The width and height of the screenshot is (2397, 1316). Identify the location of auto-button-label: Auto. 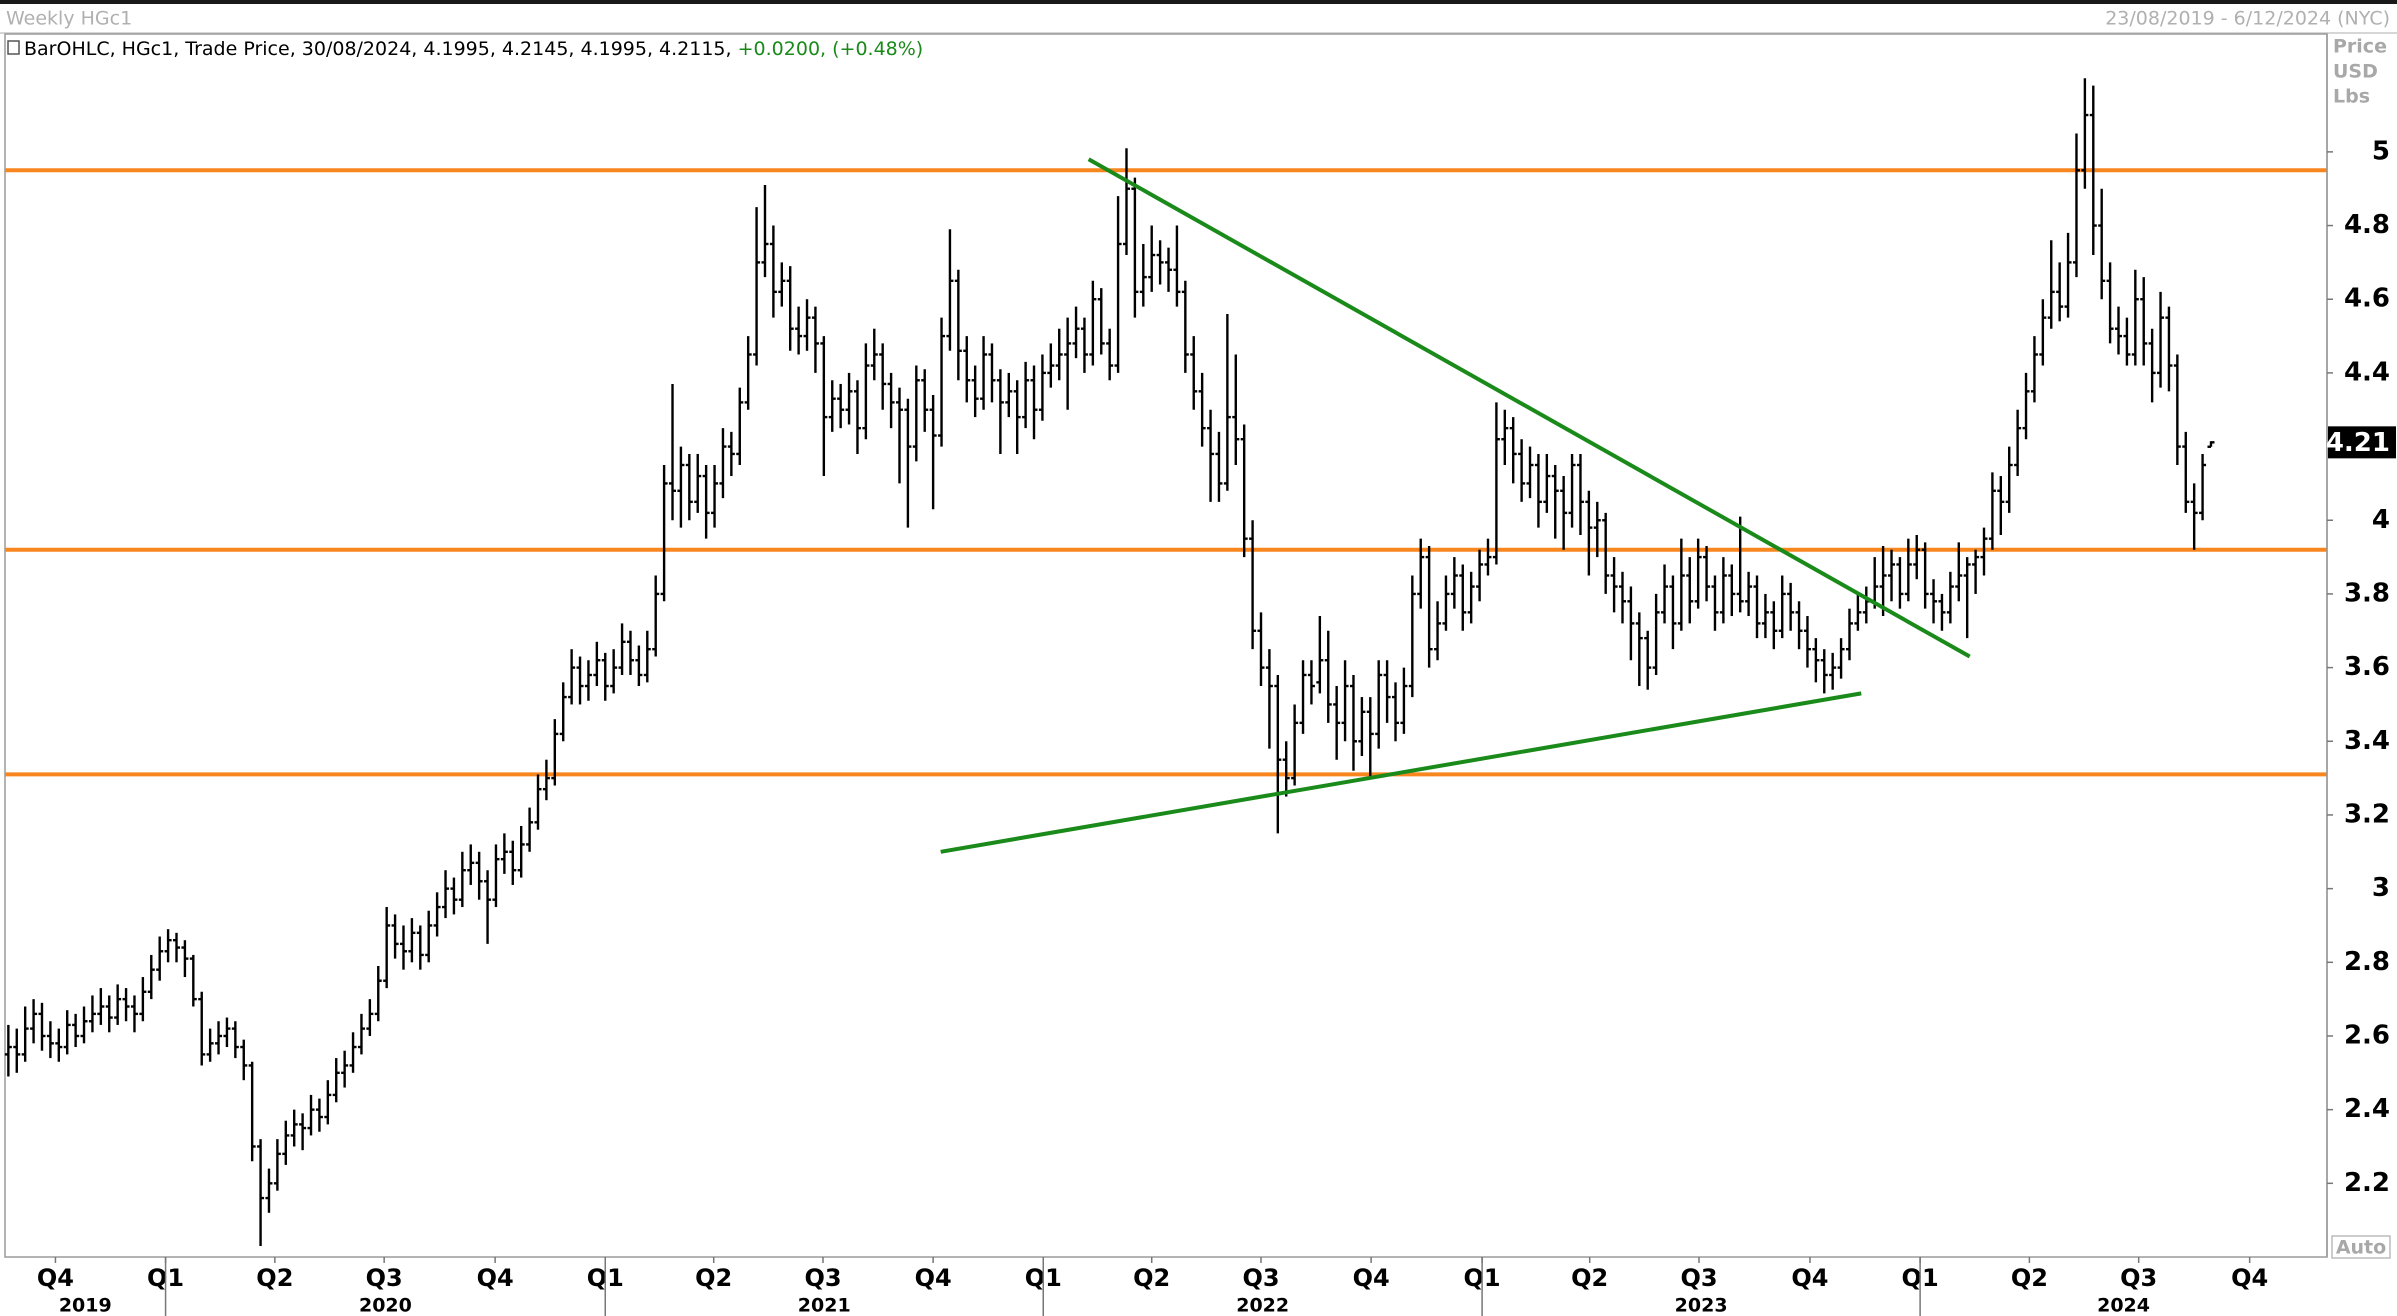
(2361, 1248).